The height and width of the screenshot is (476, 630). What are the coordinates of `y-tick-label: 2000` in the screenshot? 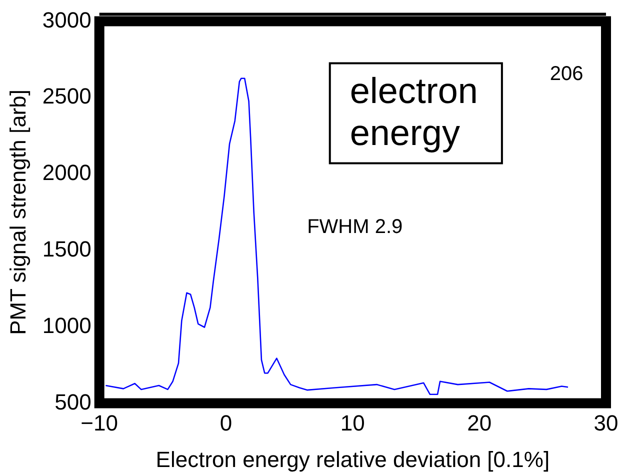 It's located at (67, 173).